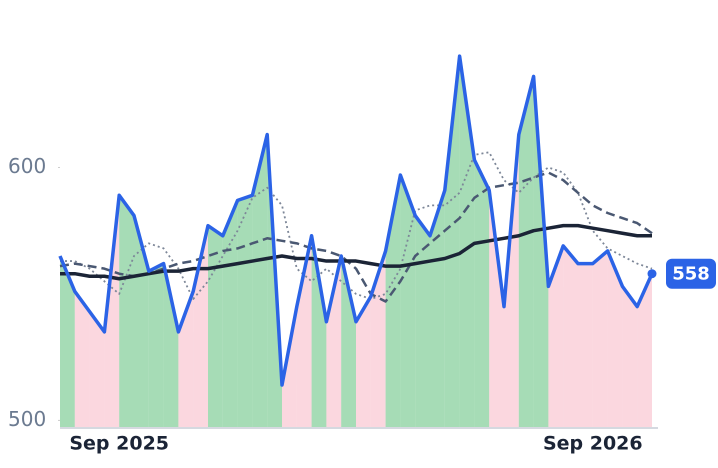 This screenshot has width=718, height=468. What do you see at coordinates (27, 419) in the screenshot?
I see `y-tick-label: 500` at bounding box center [27, 419].